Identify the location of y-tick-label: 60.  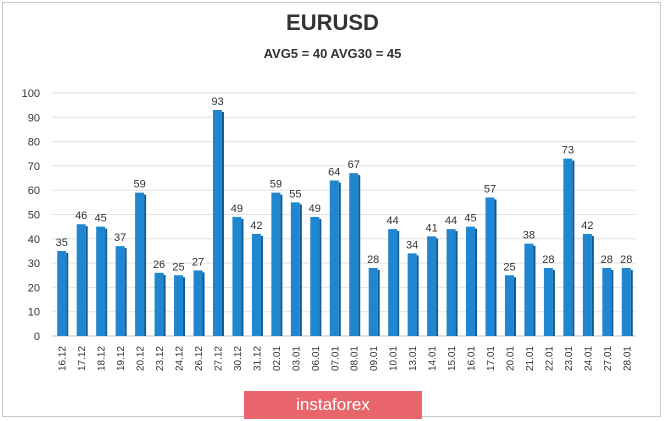
(34, 191).